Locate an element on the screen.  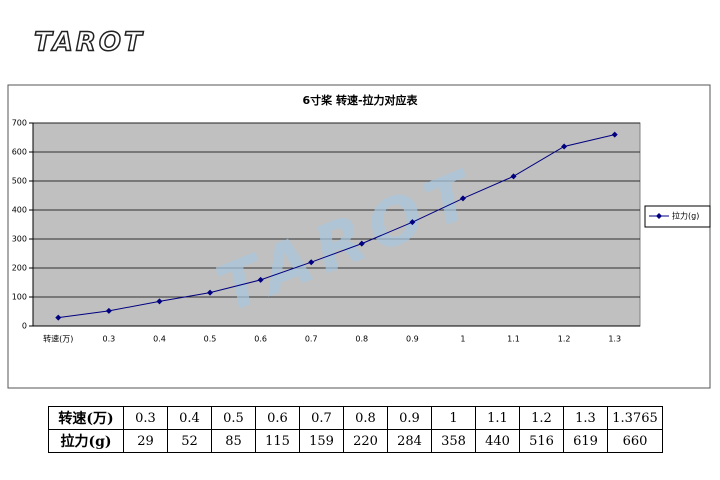
table-cell: 拉力(g) is located at coordinates (86, 441).